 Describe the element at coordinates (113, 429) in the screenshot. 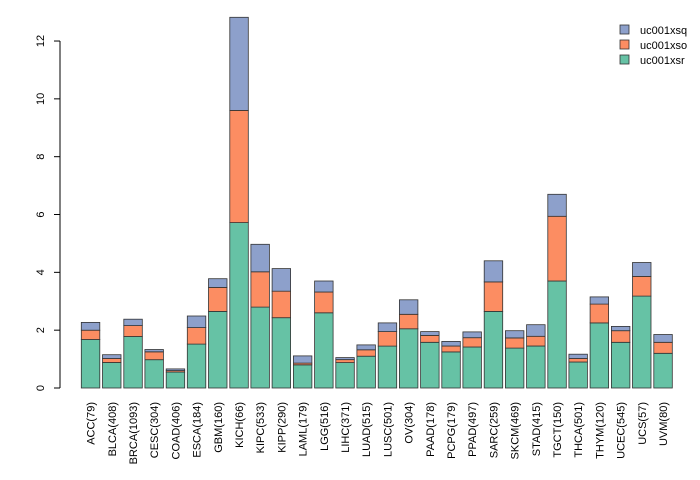

I see `x-tick-label: BLCA(408)` at that location.